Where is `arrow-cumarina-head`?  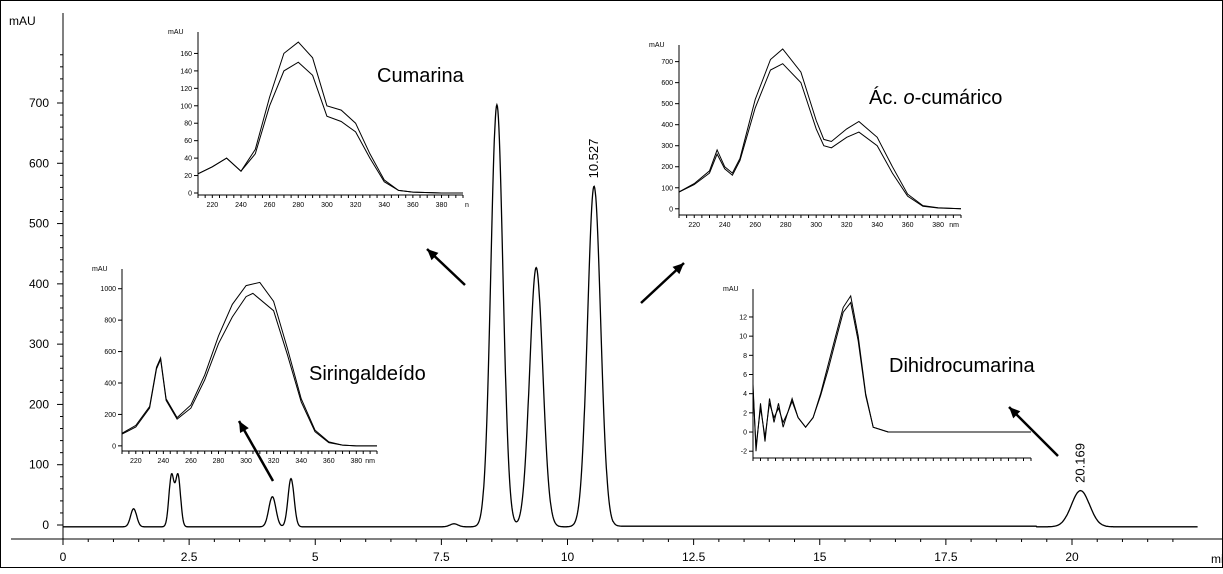
arrow-cumarina-head is located at coordinates (433, 255).